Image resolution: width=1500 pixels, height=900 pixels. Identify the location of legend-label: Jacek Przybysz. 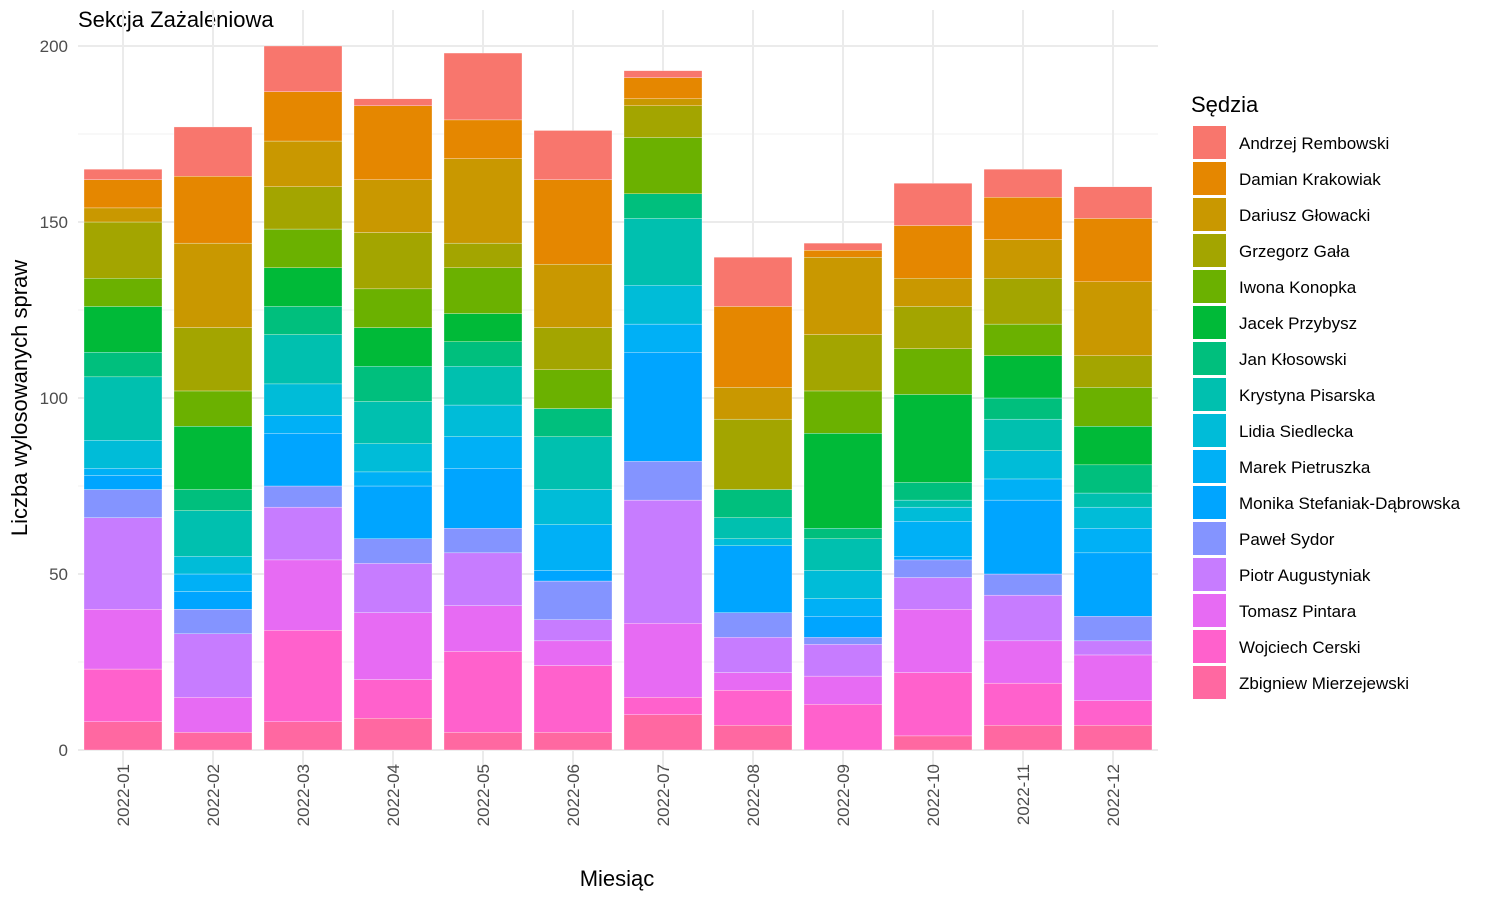
(1298, 323).